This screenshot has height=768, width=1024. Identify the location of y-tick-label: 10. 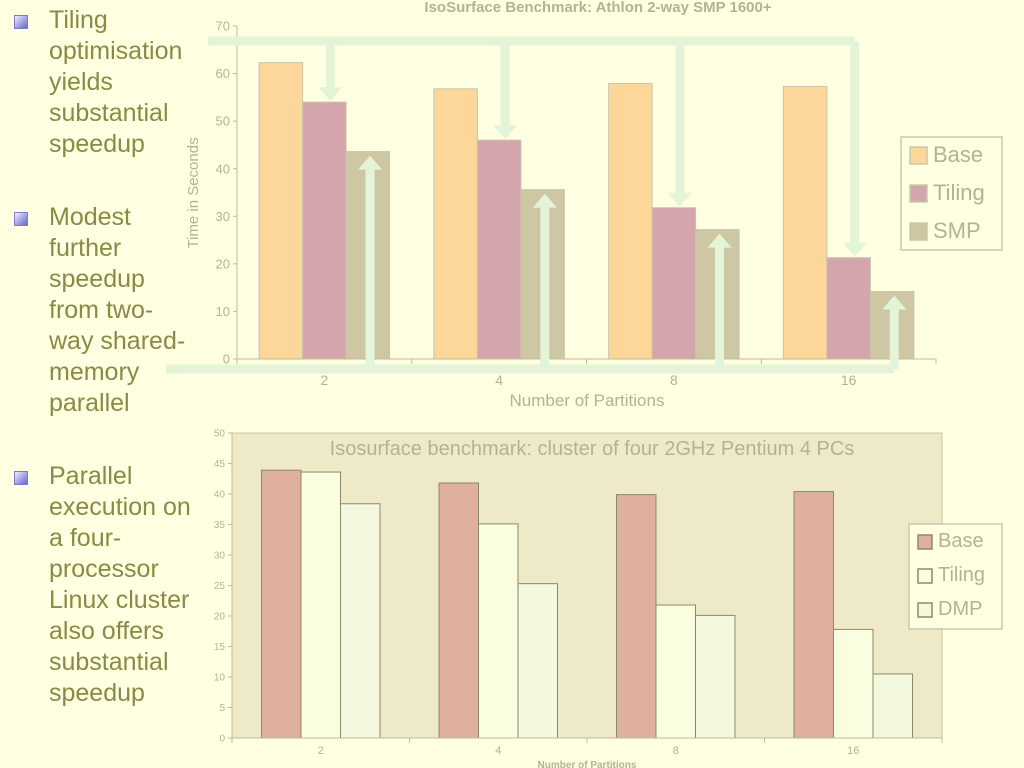
(223, 311).